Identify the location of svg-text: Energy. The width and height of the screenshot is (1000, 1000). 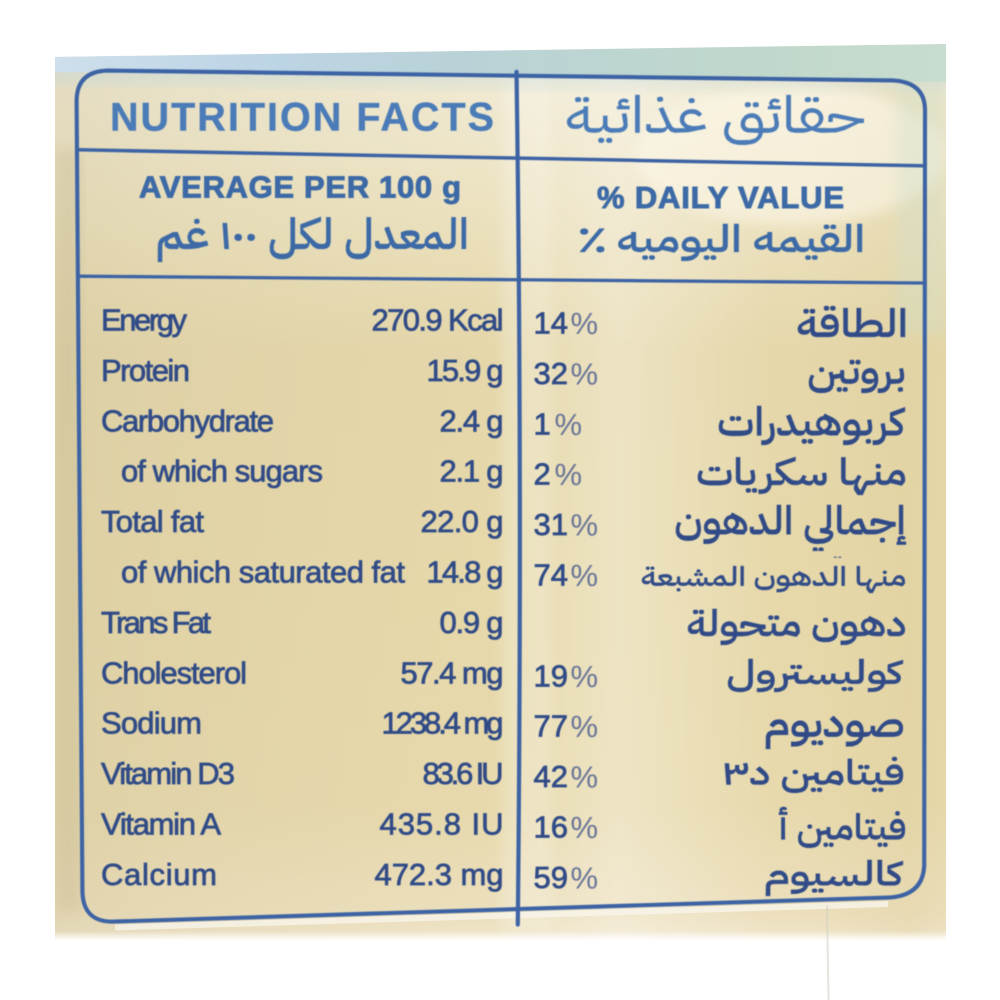
(144, 320).